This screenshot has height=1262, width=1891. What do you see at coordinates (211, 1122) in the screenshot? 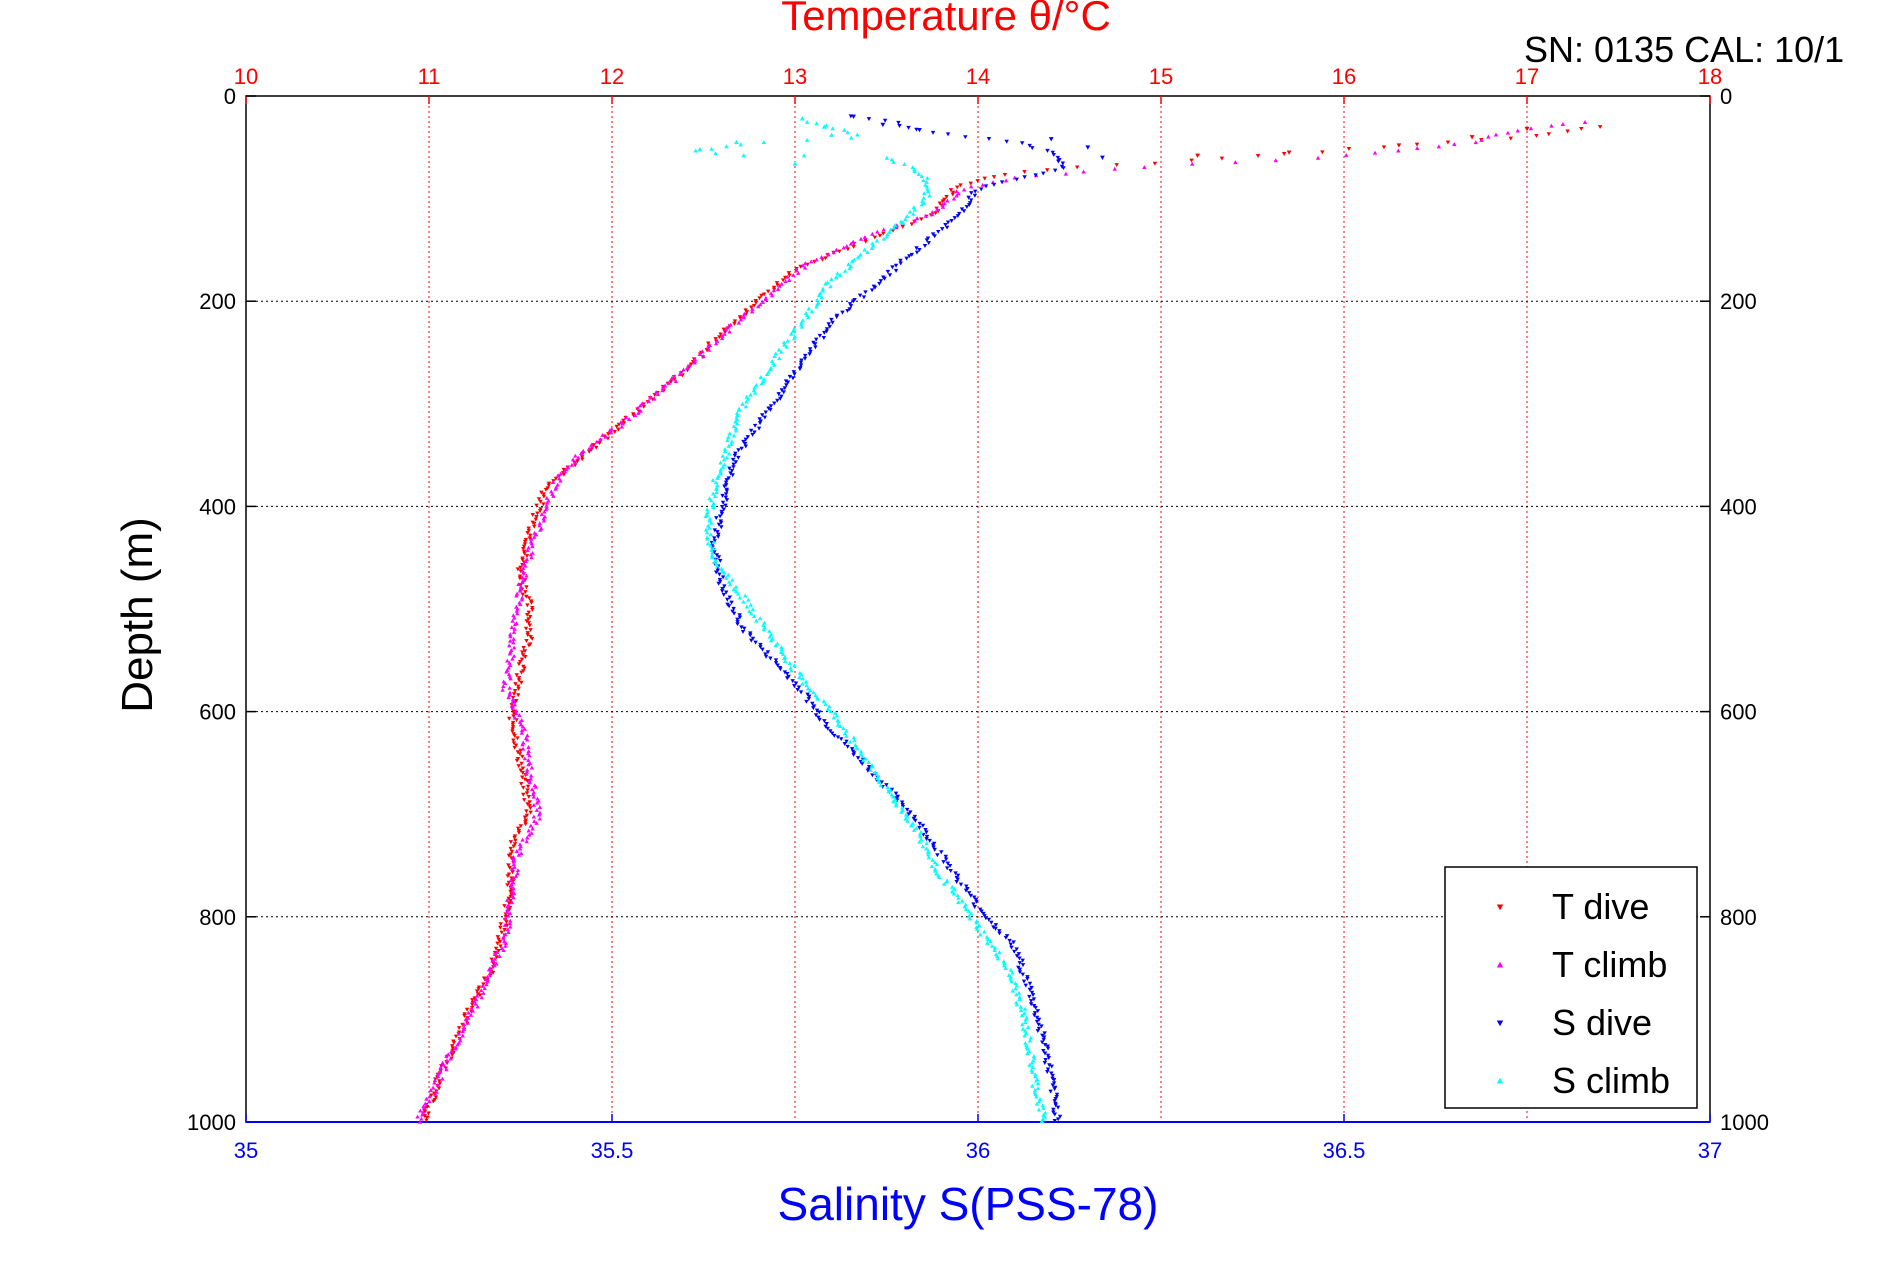
I see `depth-tick-label-left: 1000` at bounding box center [211, 1122].